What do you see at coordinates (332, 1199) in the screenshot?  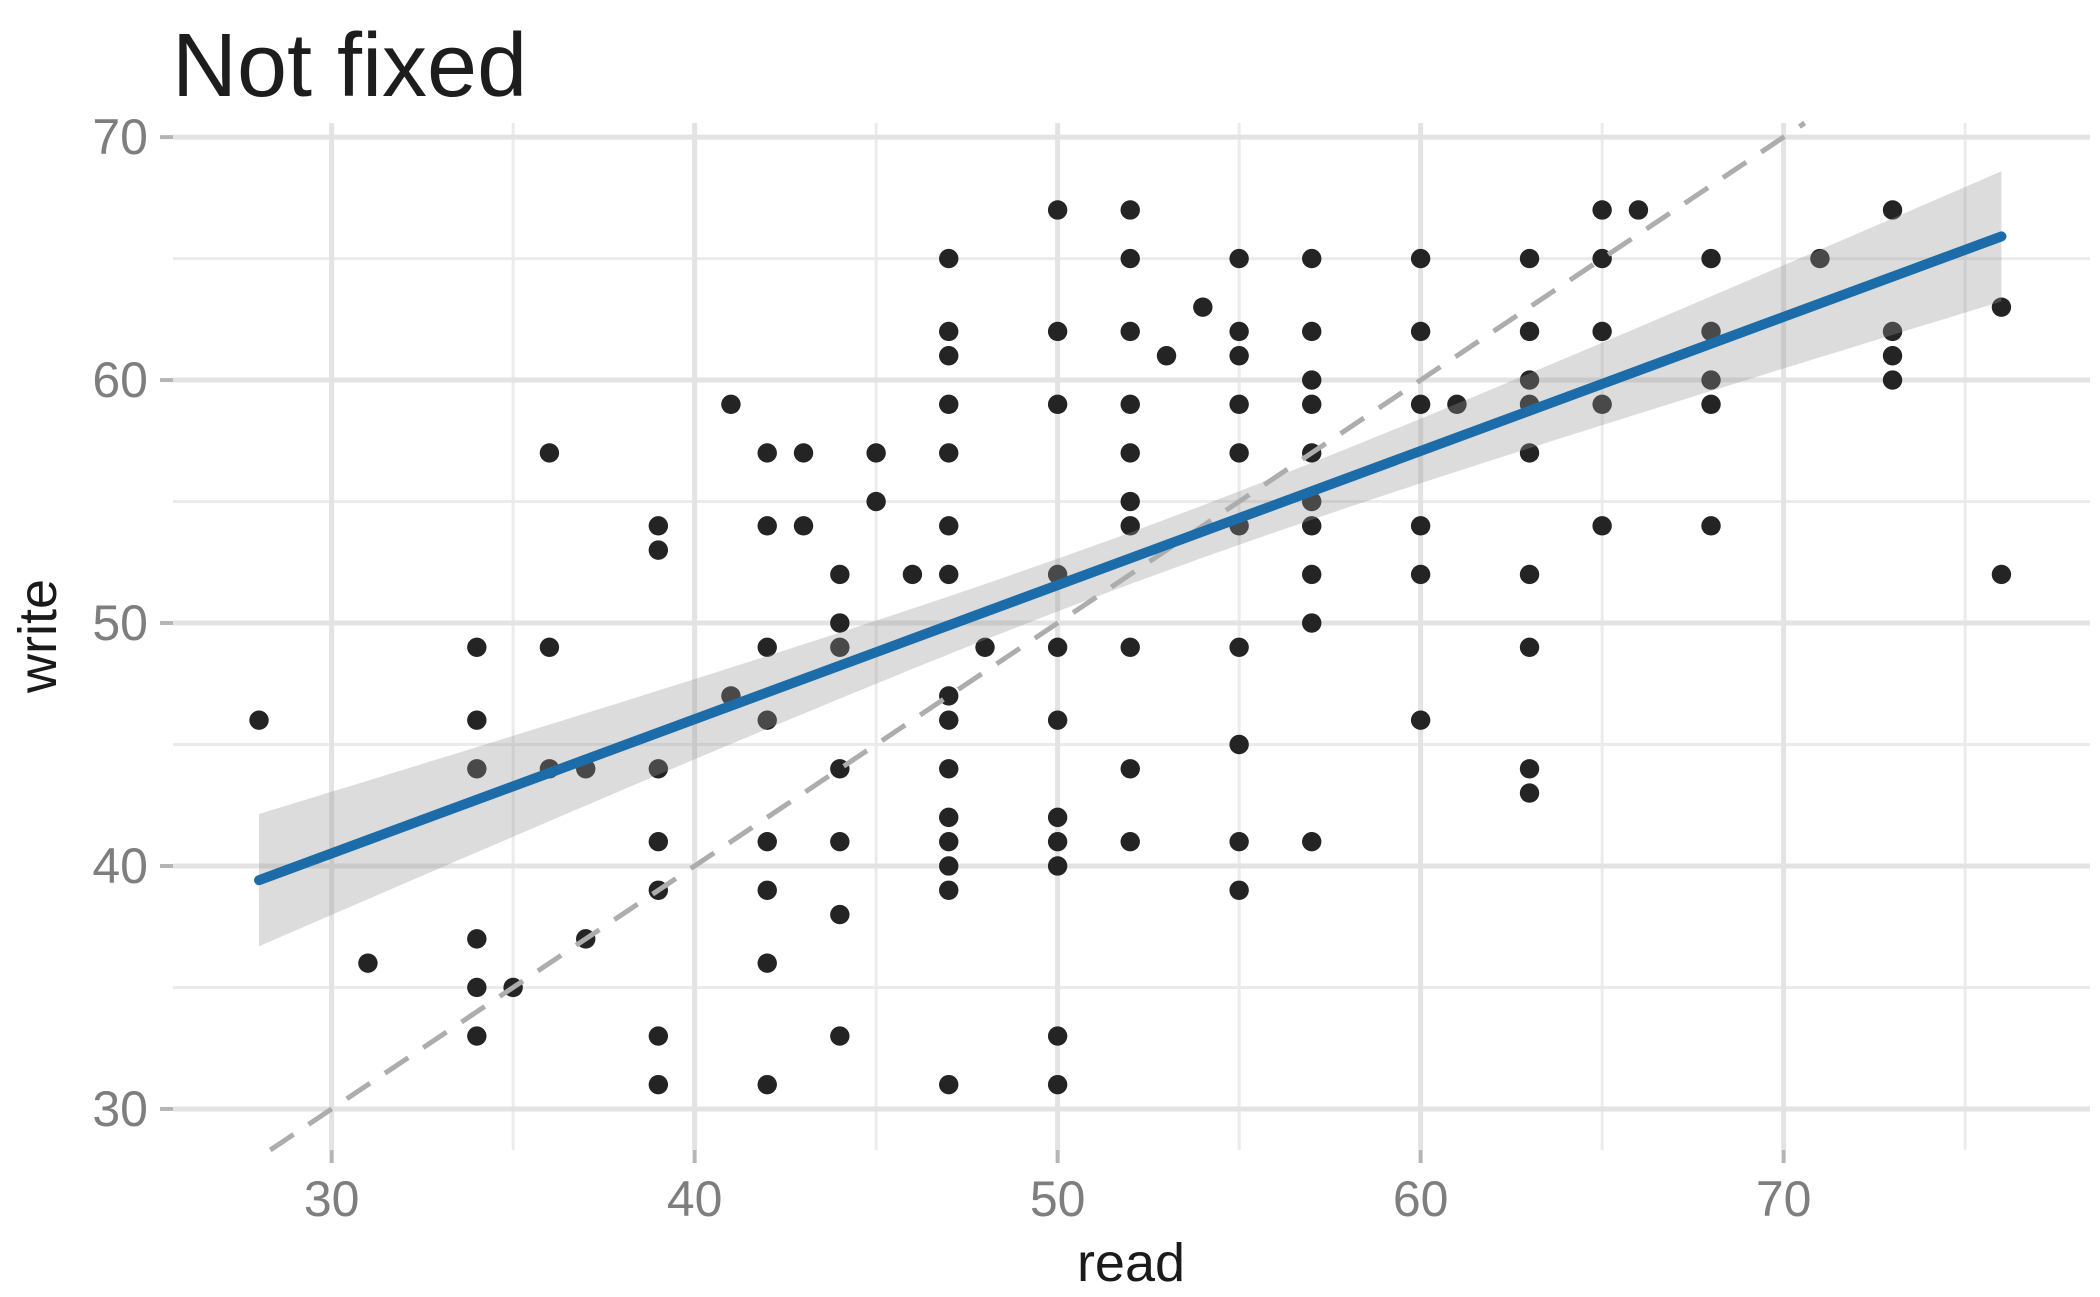 I see `x-tick-label: 30` at bounding box center [332, 1199].